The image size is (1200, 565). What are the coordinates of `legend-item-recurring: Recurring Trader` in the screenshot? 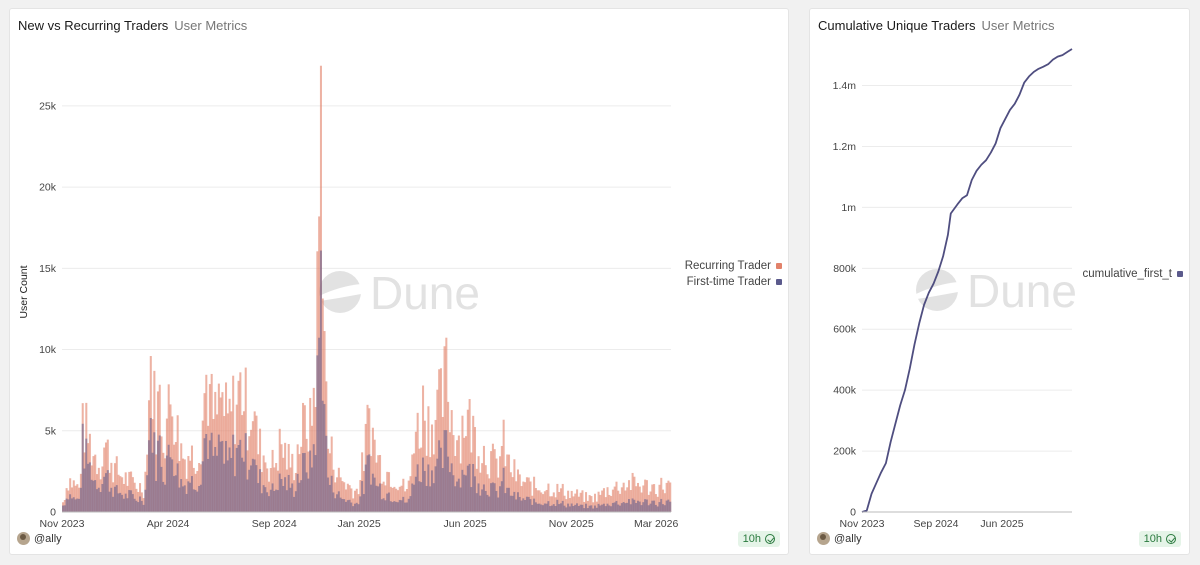 It's located at (733, 266).